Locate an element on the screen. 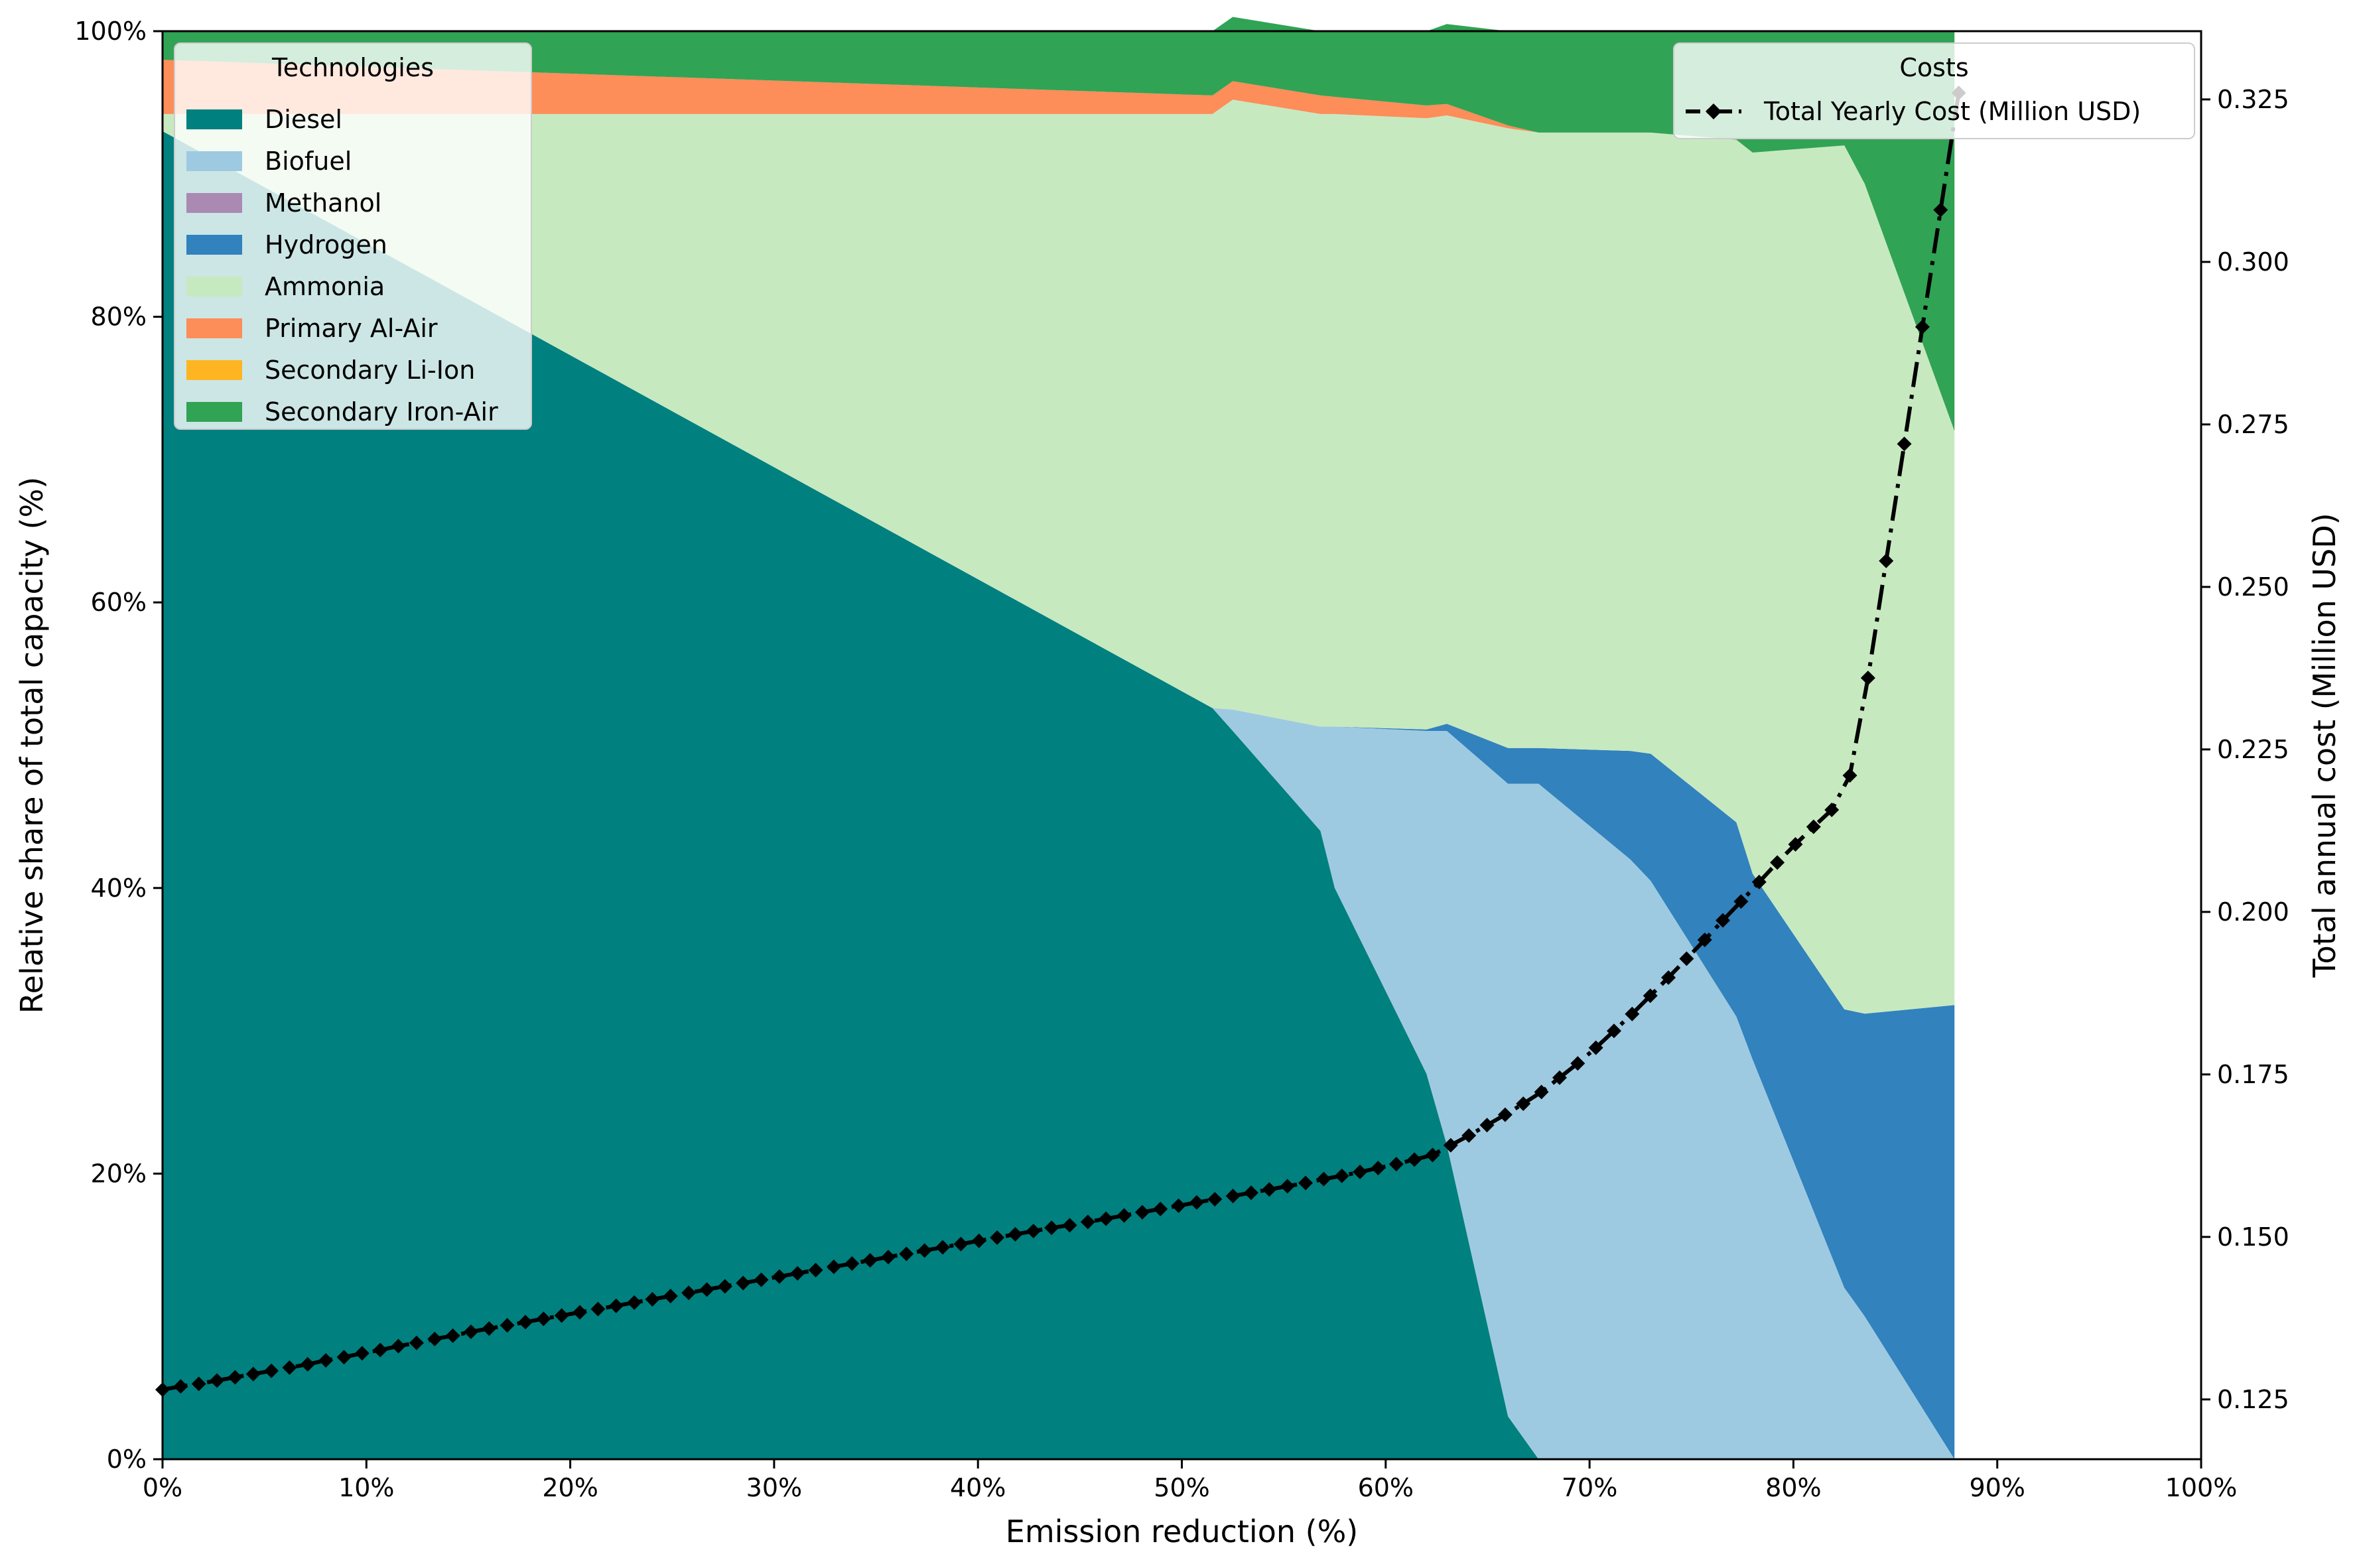 This screenshot has width=2361, height=1568. legend-label-total-yearly-cost: Total Yearly Cost (Million USD) is located at coordinates (1952, 111).